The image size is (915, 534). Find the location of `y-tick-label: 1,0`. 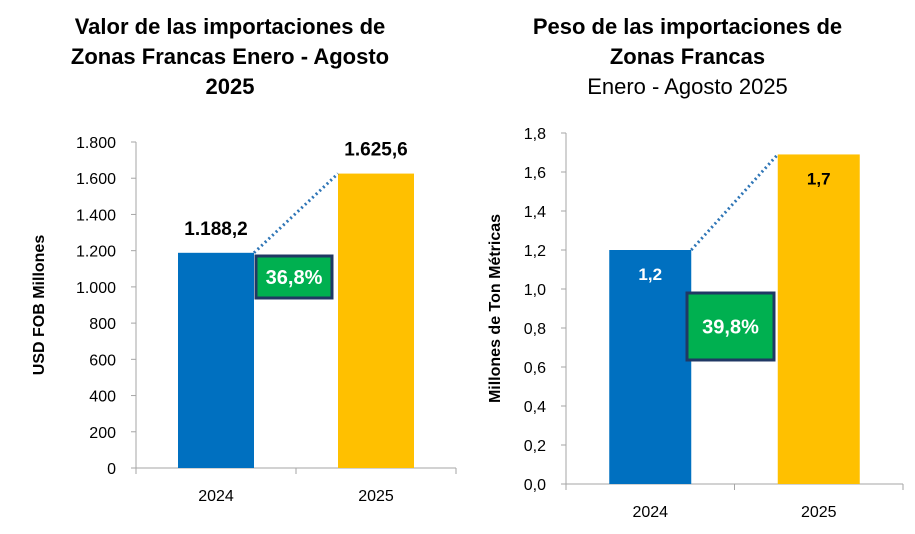

y-tick-label: 1,0 is located at coordinates (535, 290).